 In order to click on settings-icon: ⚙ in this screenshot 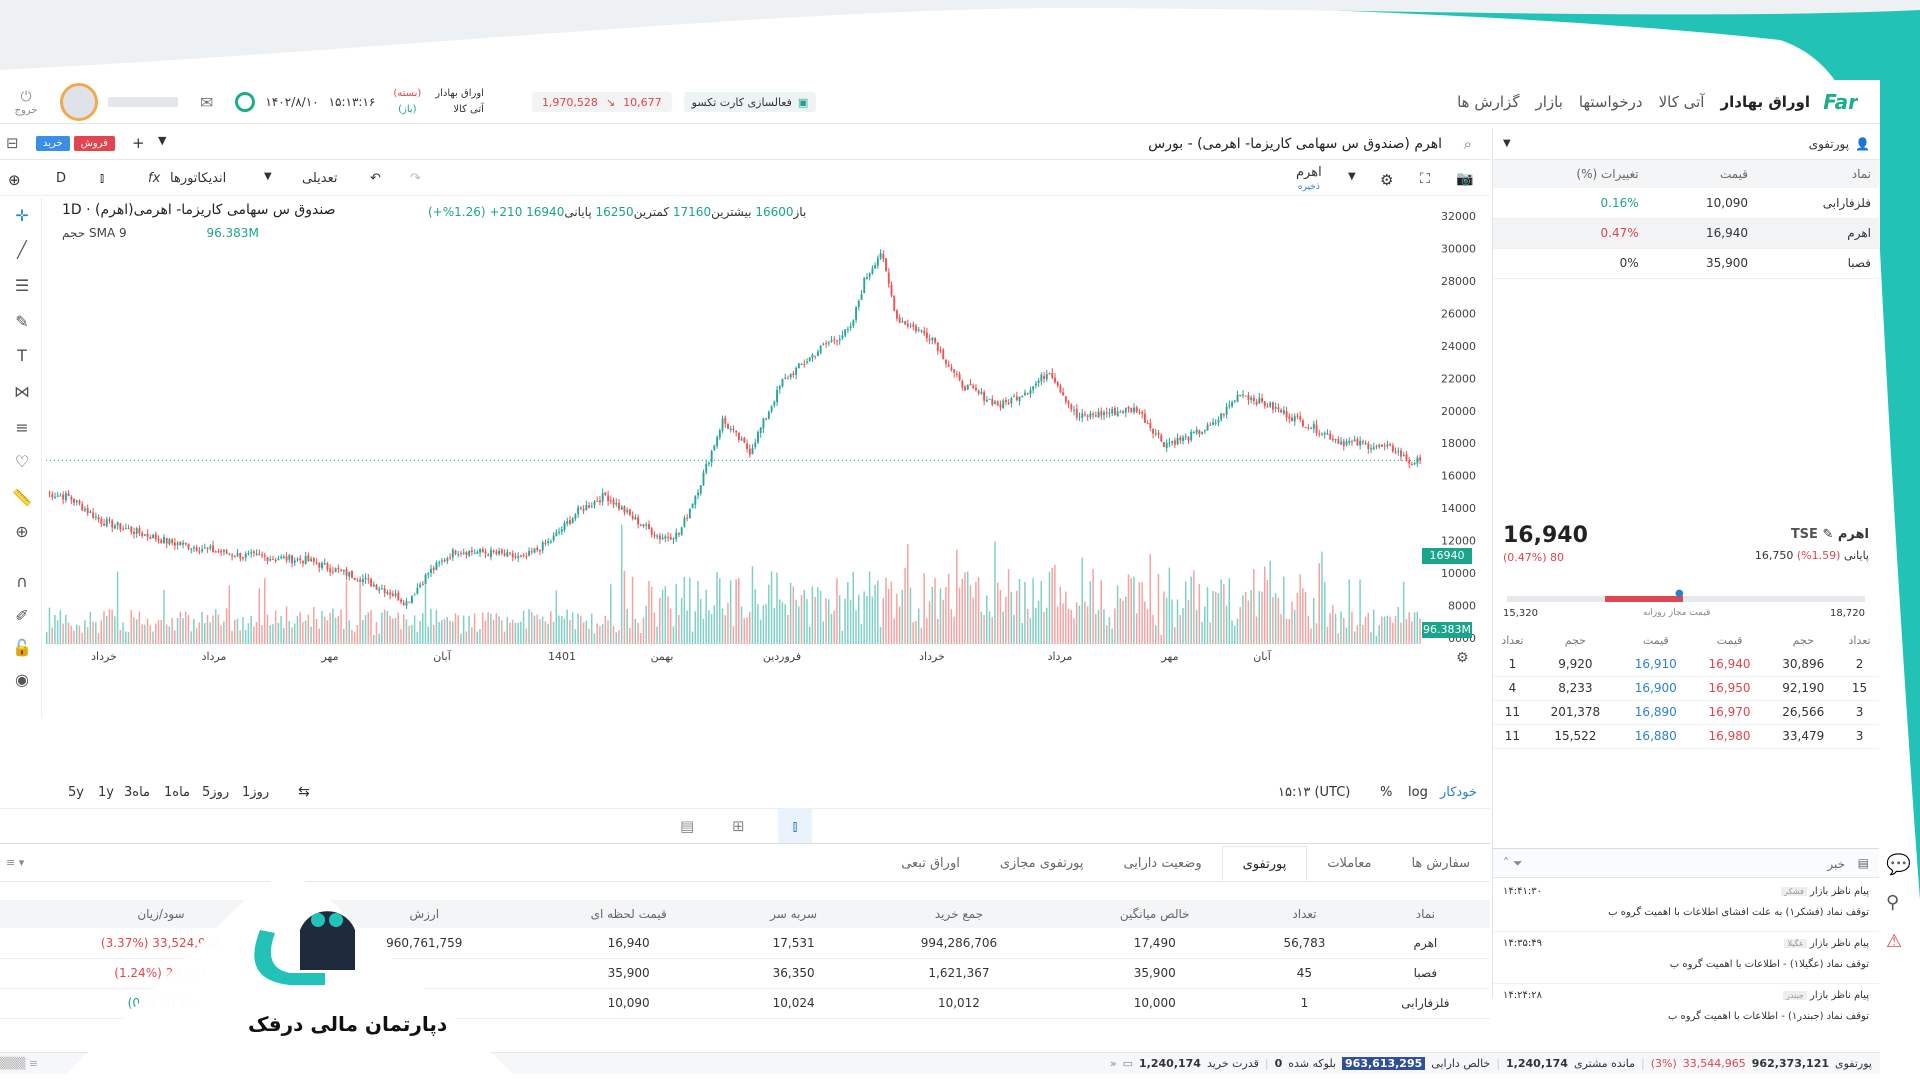, I will do `click(1387, 180)`.